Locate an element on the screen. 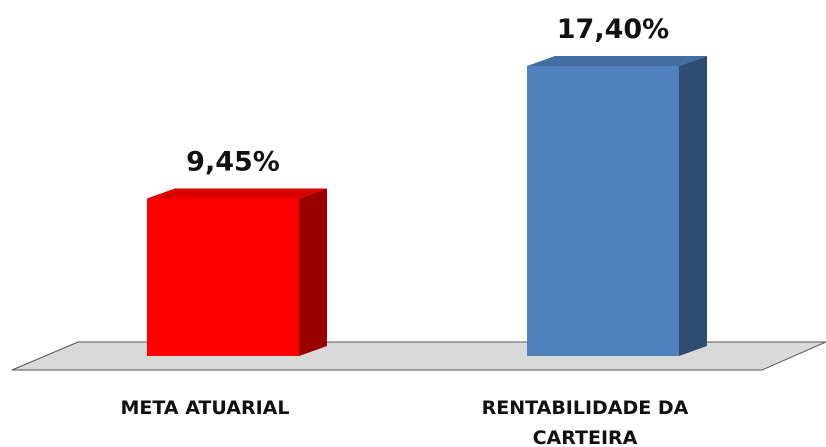 This screenshot has width=826, height=447. category-label: META ATUARIAL is located at coordinates (205, 408).